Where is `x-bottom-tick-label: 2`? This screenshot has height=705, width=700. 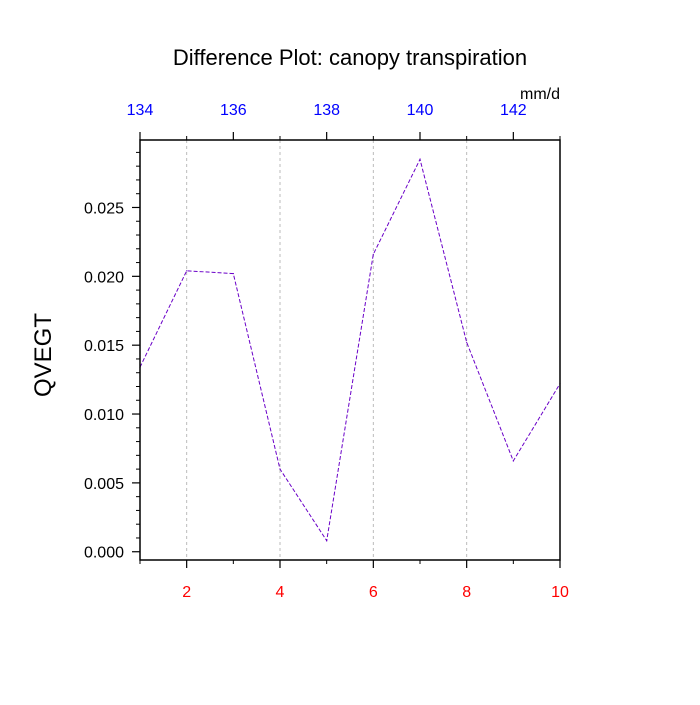
x-bottom-tick-label: 2 is located at coordinates (186, 592).